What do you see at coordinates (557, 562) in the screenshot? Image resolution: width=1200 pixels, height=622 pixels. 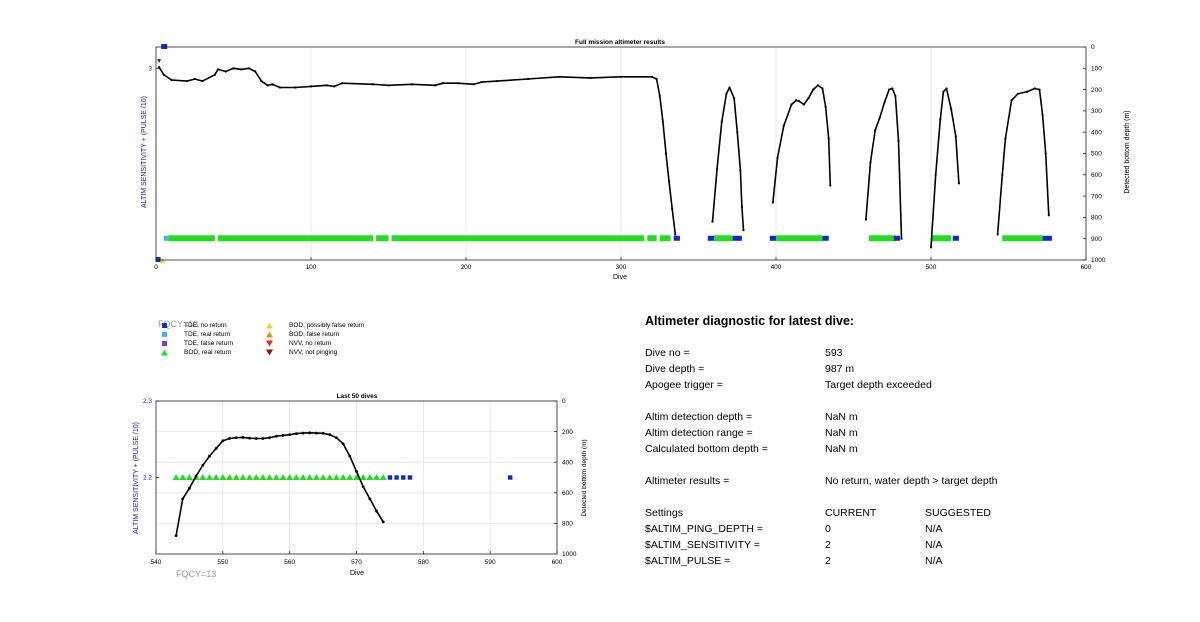 I see `x-tick-label: 600` at bounding box center [557, 562].